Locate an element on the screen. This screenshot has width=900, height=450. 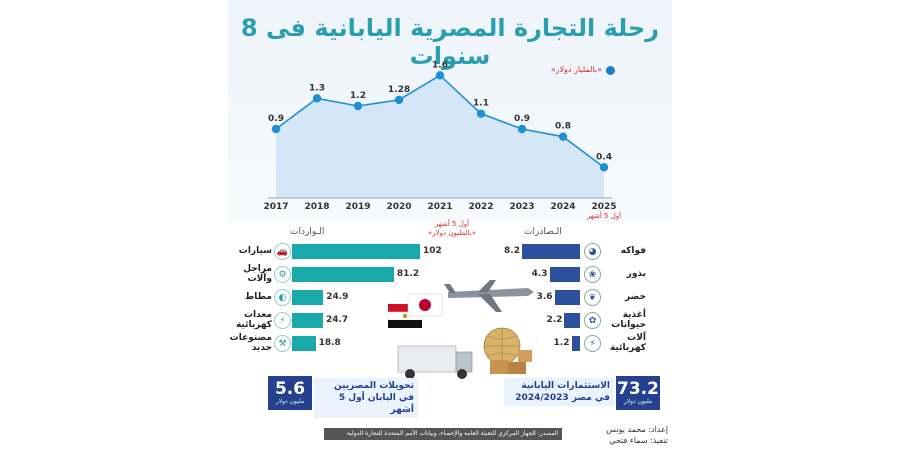
credit-prepared: إعداد: محمد يونس is located at coordinates (637, 429).